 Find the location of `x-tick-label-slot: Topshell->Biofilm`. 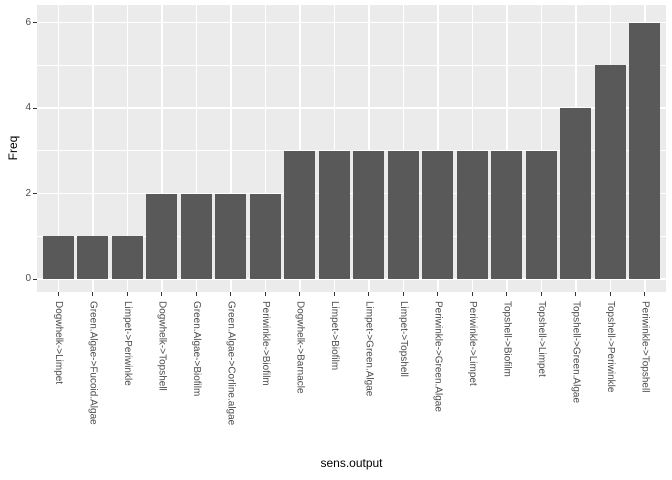

x-tick-label-slot: Topshell->Biofilm is located at coordinates (507, 339).